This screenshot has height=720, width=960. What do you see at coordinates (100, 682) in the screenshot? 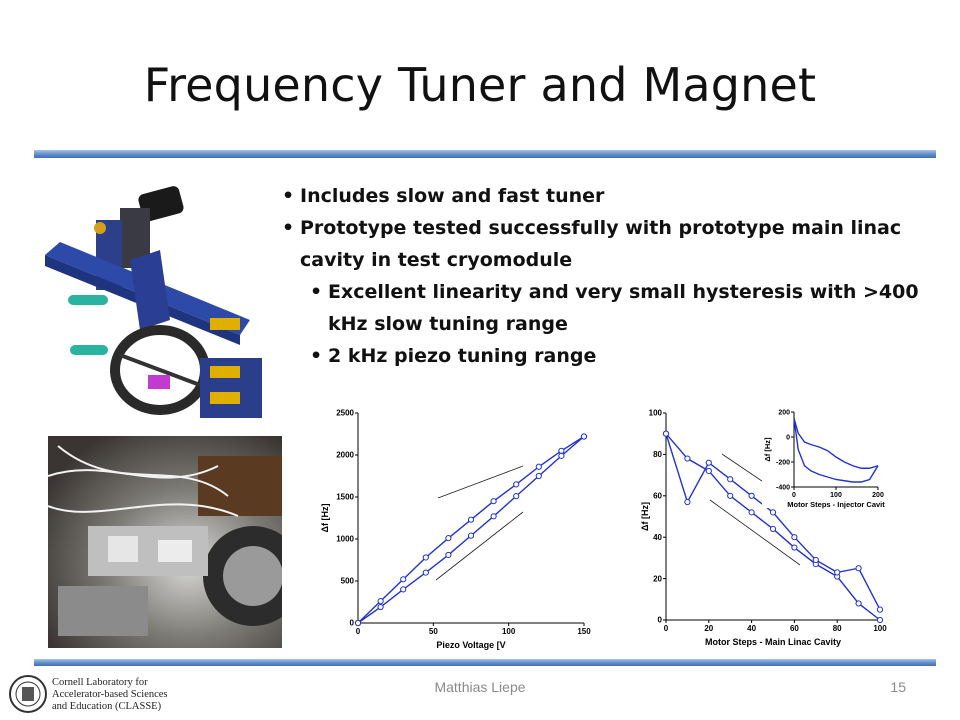
I see `logo-line: Cornell Laboratory for` at bounding box center [100, 682].